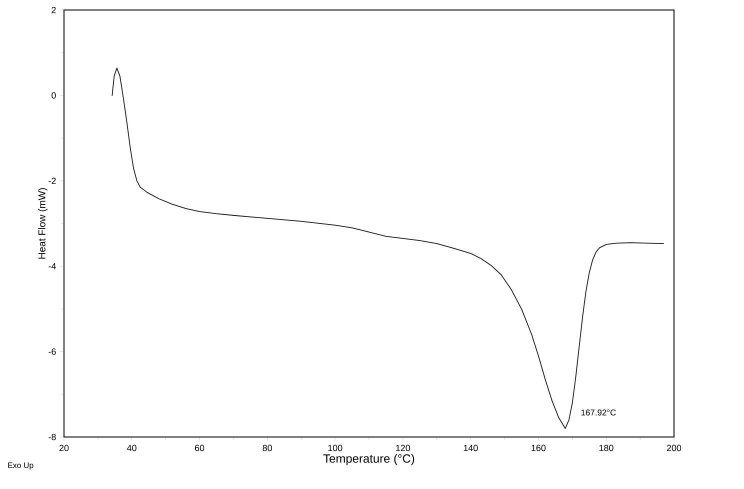 This screenshot has height=489, width=744. Describe the element at coordinates (368, 460) in the screenshot. I see `x-axis-title: Temperature (°C)` at that location.